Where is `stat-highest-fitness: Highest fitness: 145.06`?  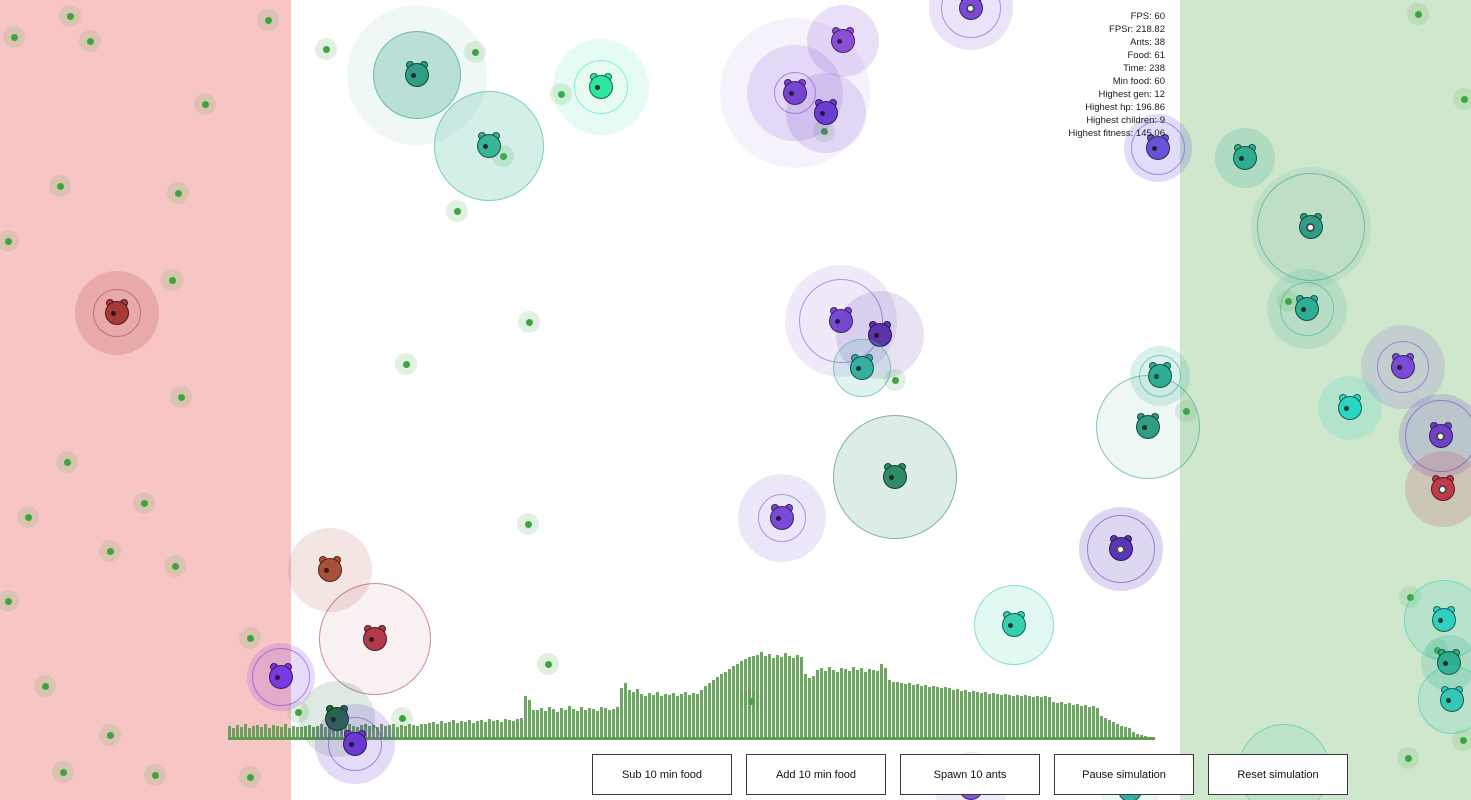
stat-highest-fitness: Highest fitness: 145.06 is located at coordinates (1116, 133).